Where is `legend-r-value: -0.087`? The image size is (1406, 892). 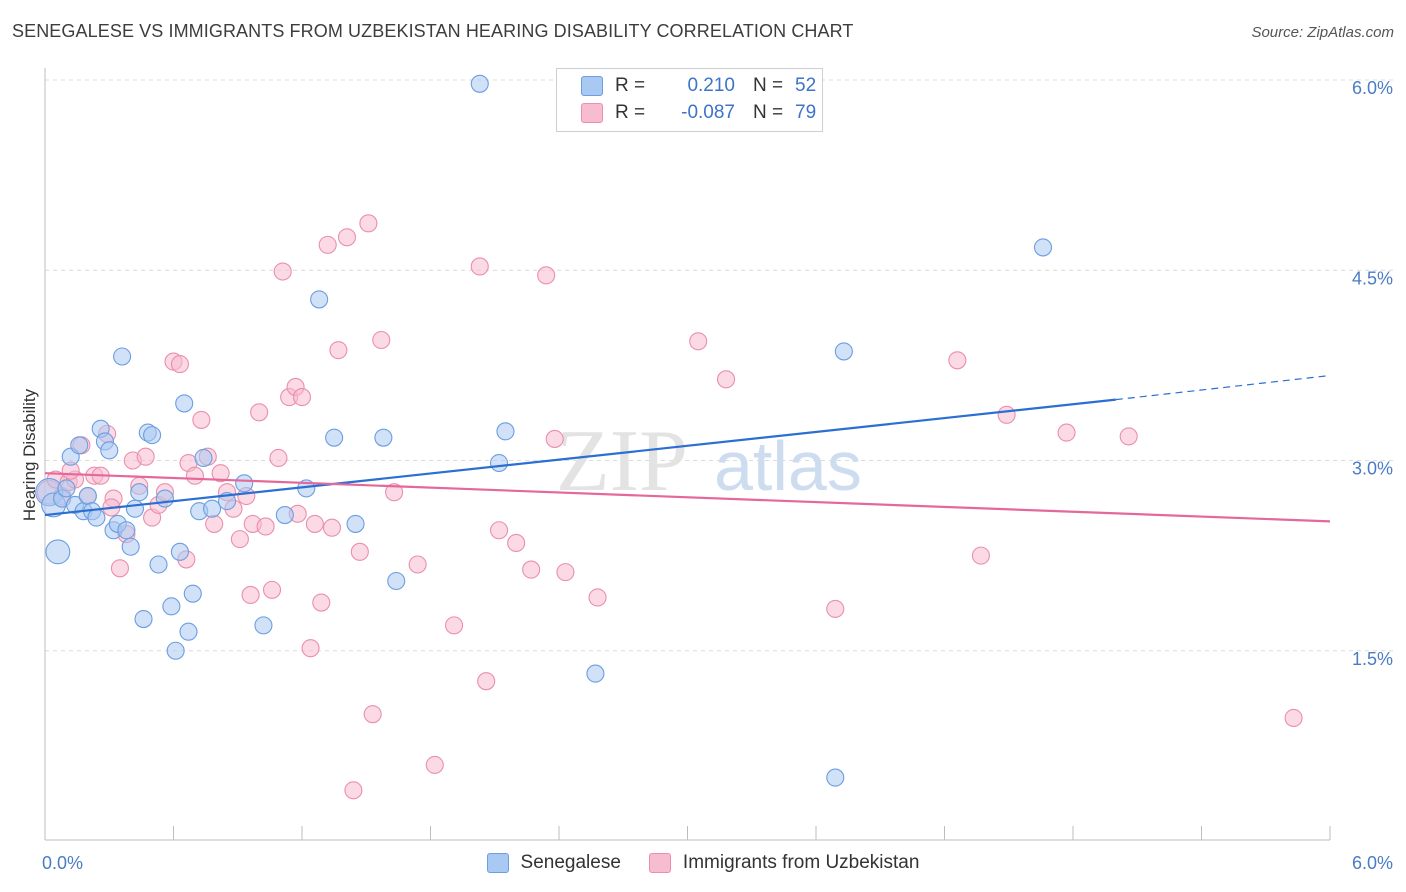
legend-r-value: -0.087 is located at coordinates (708, 112).